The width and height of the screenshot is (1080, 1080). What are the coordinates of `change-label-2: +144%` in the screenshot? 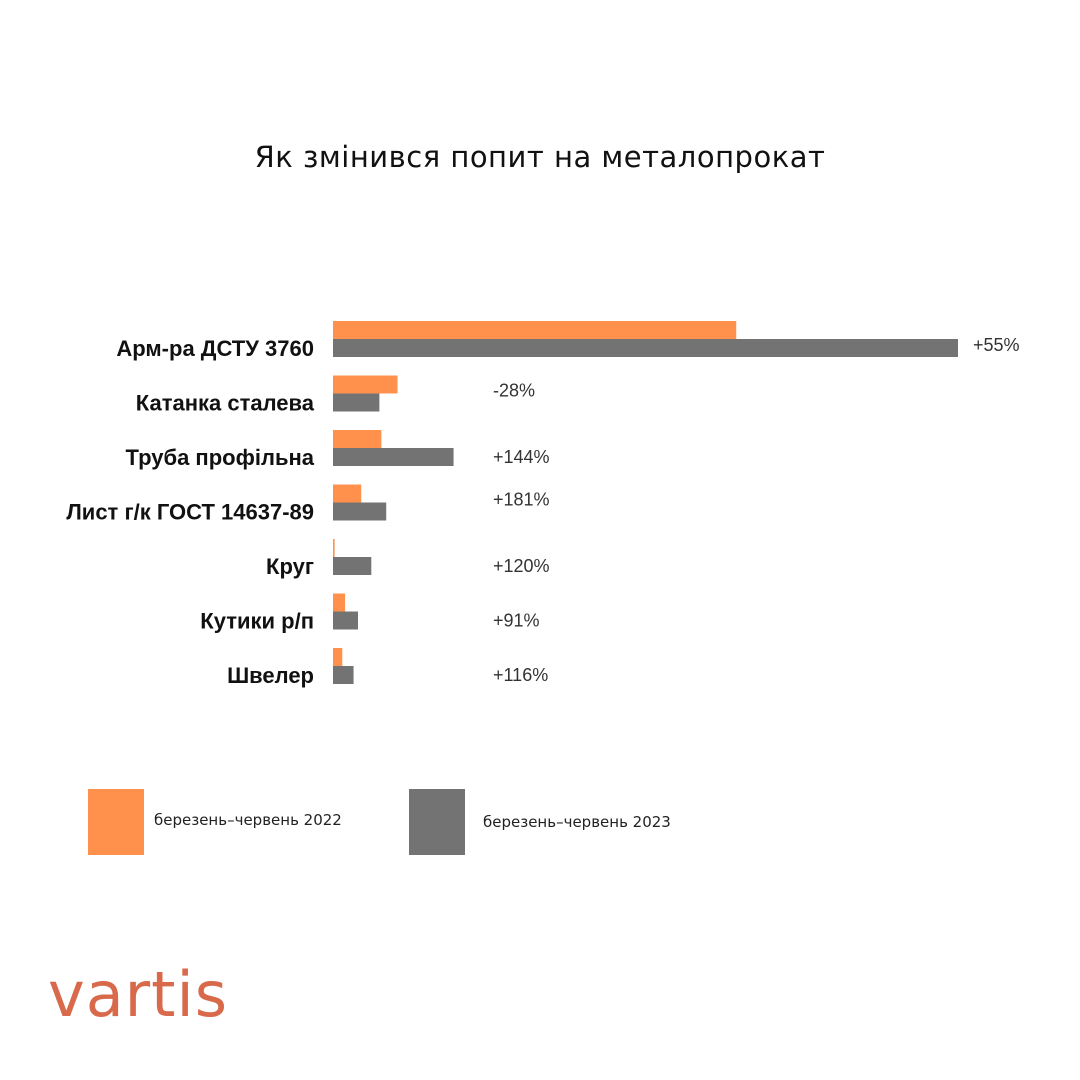 It's located at (521, 457).